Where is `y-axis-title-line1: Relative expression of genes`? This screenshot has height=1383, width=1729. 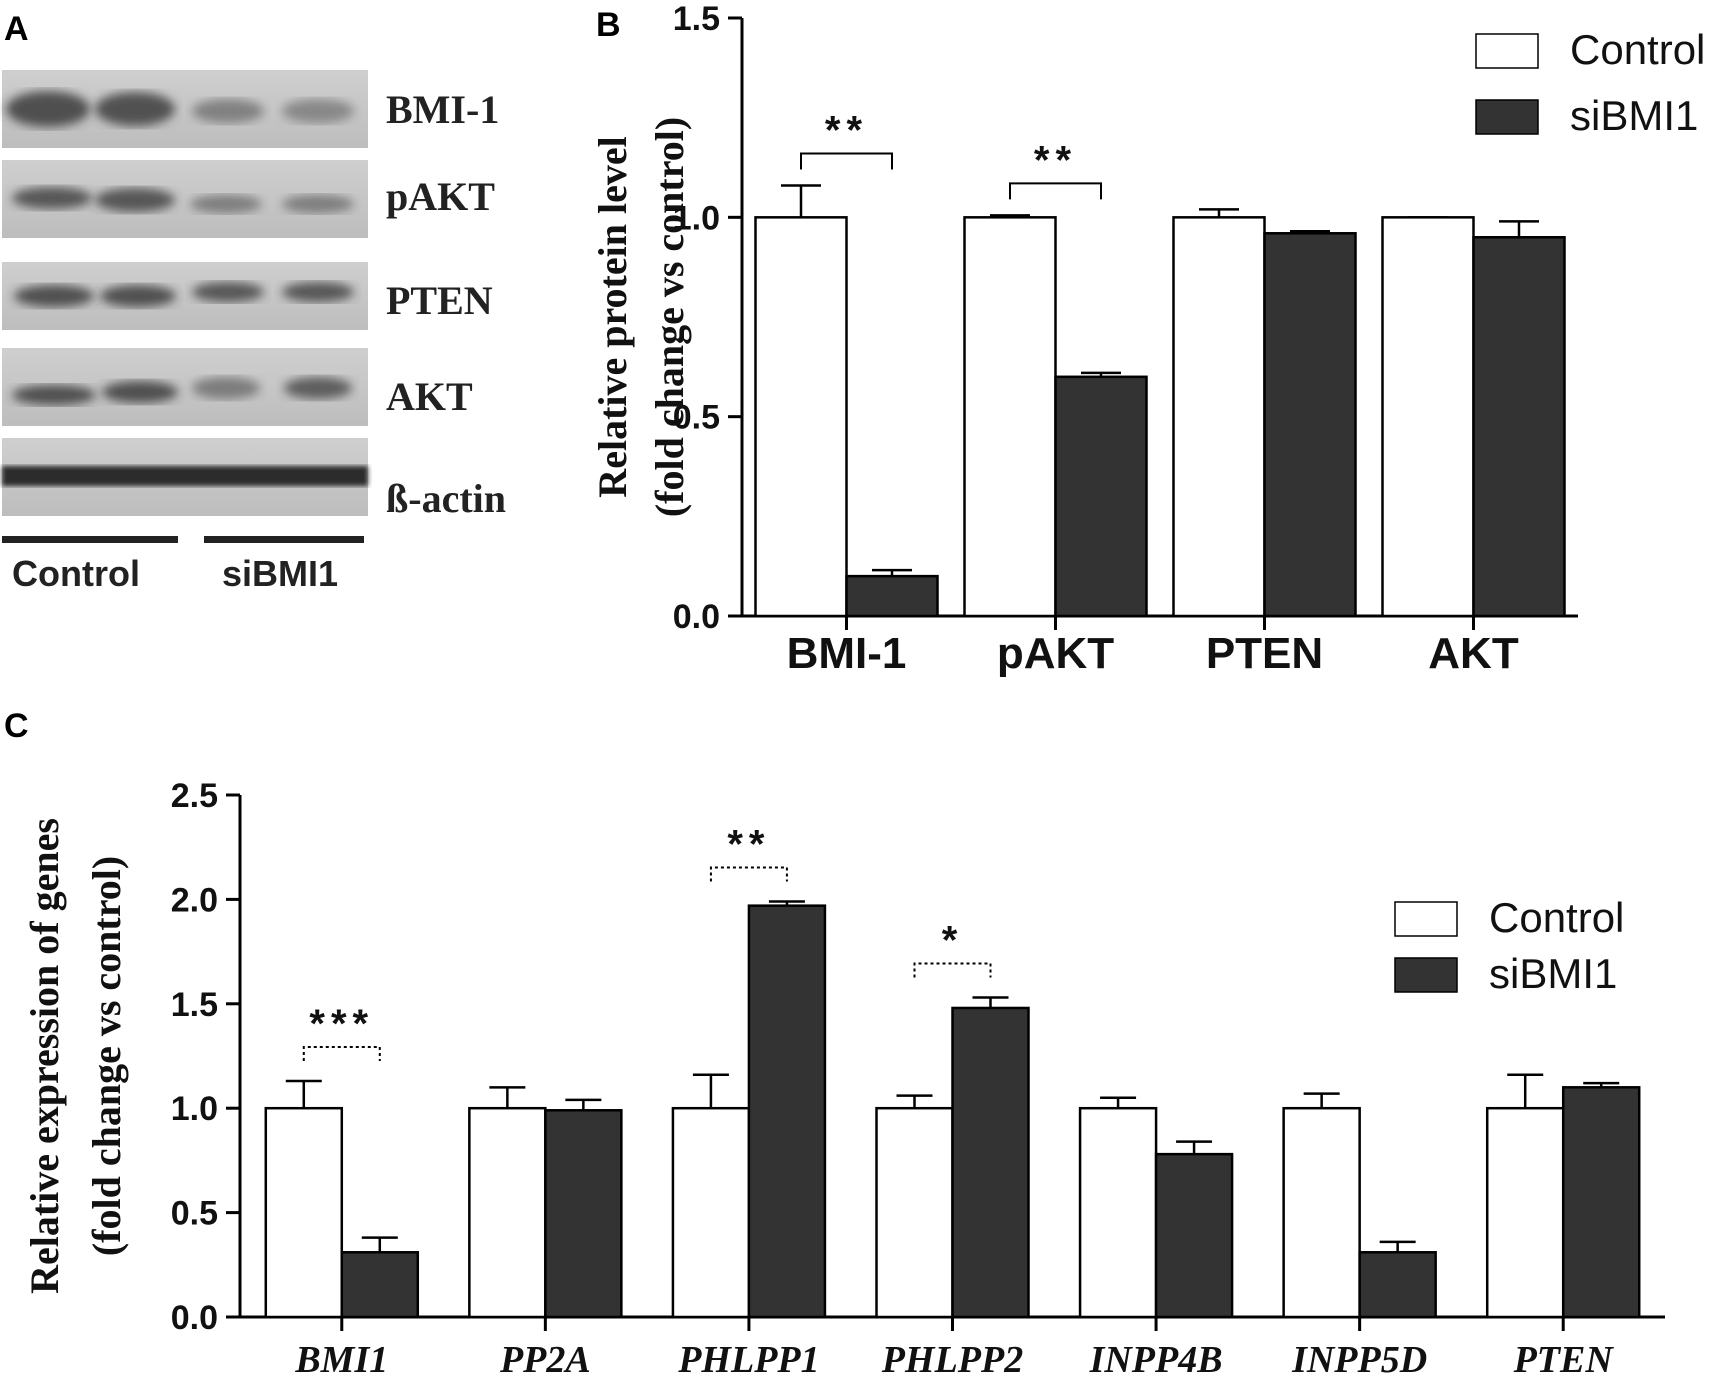 y-axis-title-line1: Relative expression of genes is located at coordinates (44, 1056).